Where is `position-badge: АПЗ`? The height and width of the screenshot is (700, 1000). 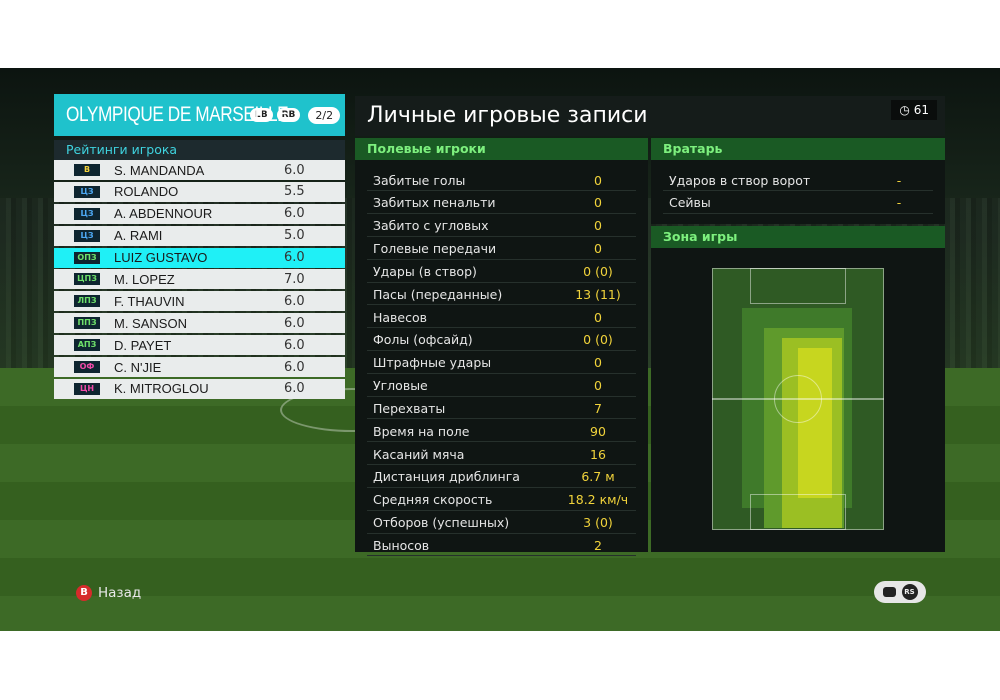
position-badge: АПЗ is located at coordinates (87, 345).